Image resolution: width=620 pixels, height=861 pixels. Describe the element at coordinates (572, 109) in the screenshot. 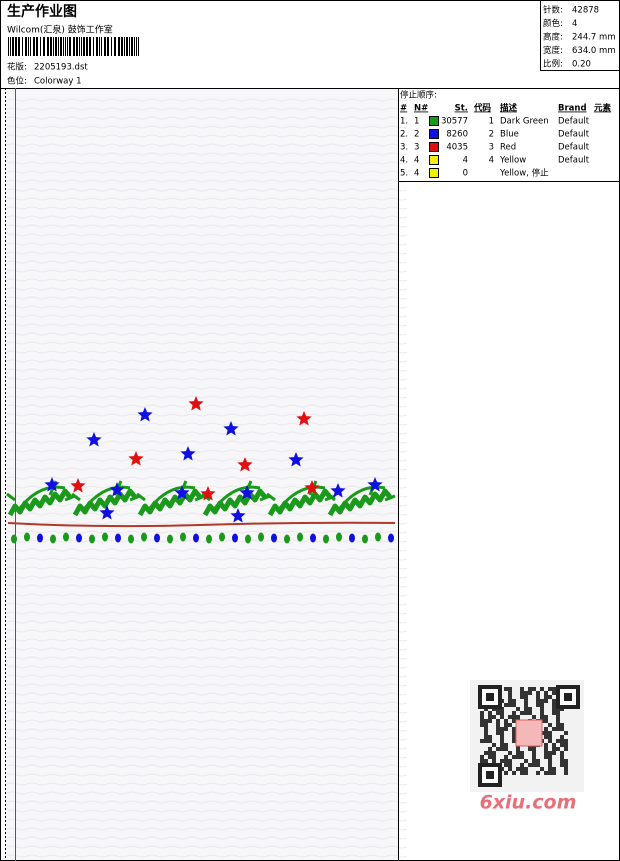

I see `column-header: Brand` at that location.